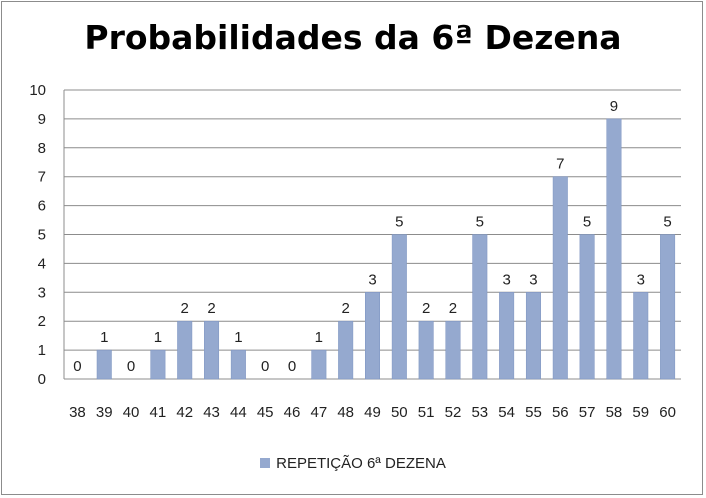  I want to click on x-tick-label: 48, so click(345, 412).